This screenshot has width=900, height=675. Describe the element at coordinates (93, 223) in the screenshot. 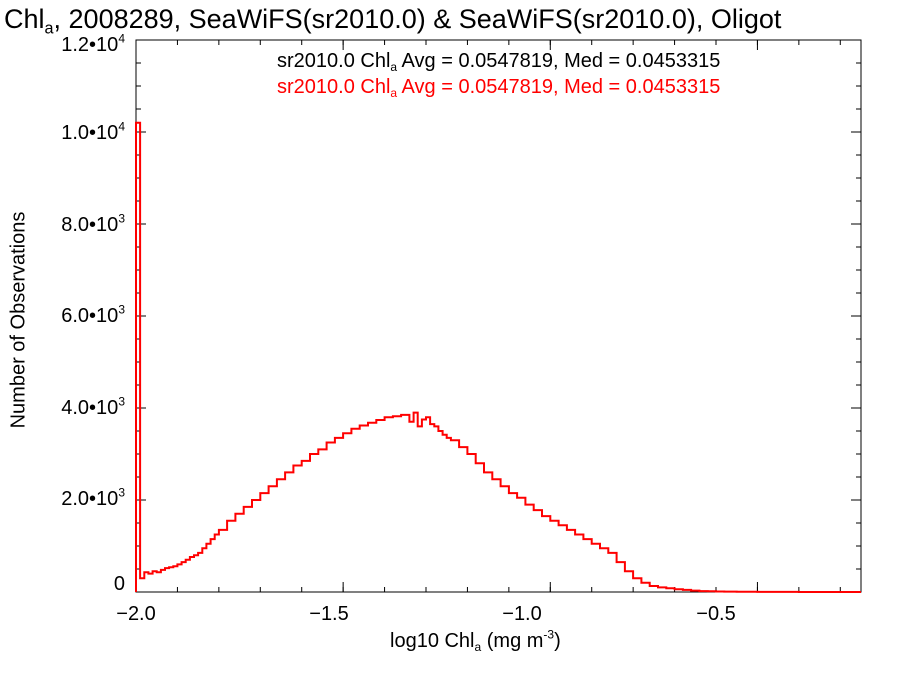

I see `y-tick-label: 8.0•103` at that location.